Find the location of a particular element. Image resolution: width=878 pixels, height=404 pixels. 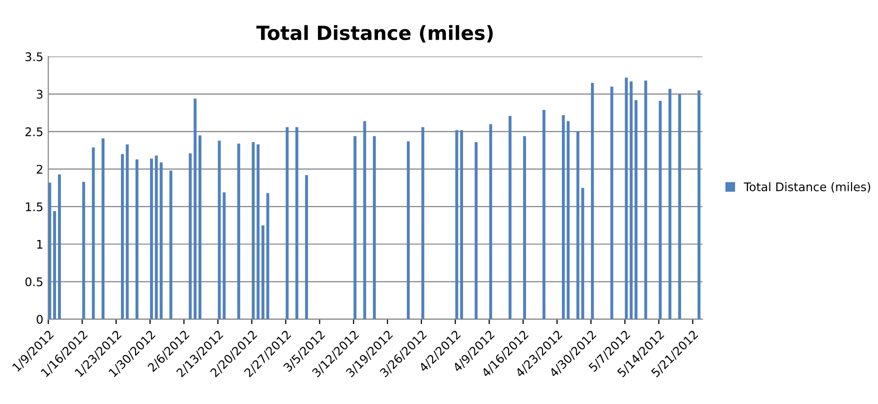

y-tick-label: 2 is located at coordinates (39, 169).